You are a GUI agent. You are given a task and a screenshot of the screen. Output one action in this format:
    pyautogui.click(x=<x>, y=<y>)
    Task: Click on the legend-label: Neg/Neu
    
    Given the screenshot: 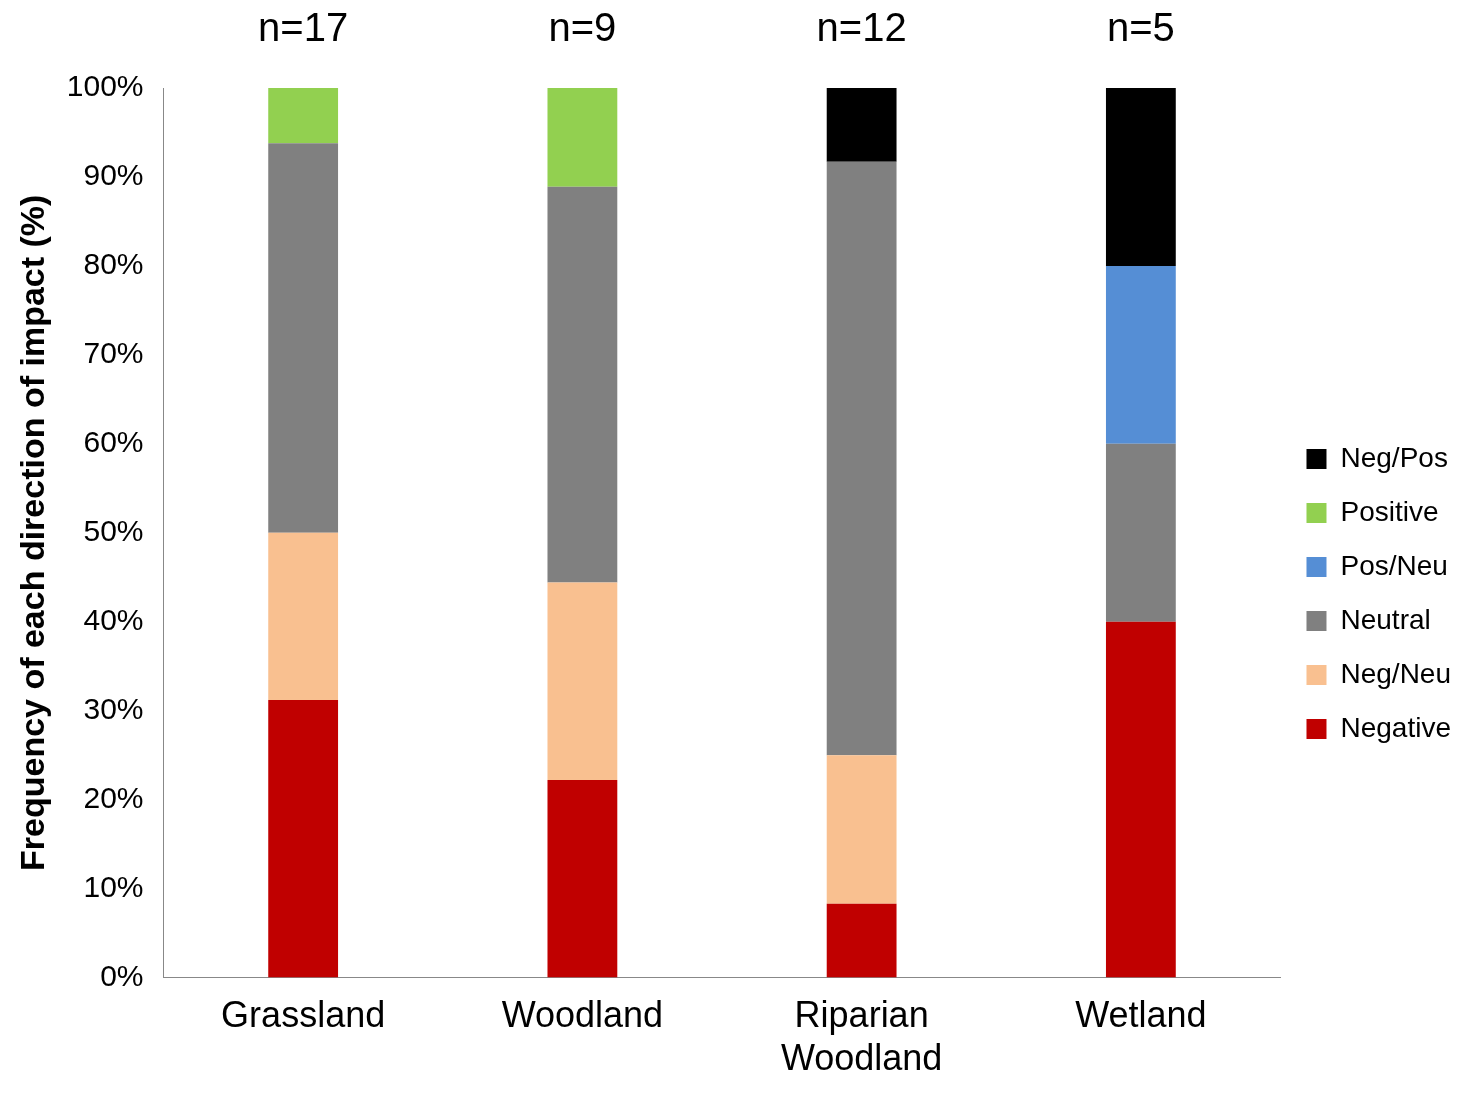 What is the action you would take?
    pyautogui.click(x=1396, y=673)
    